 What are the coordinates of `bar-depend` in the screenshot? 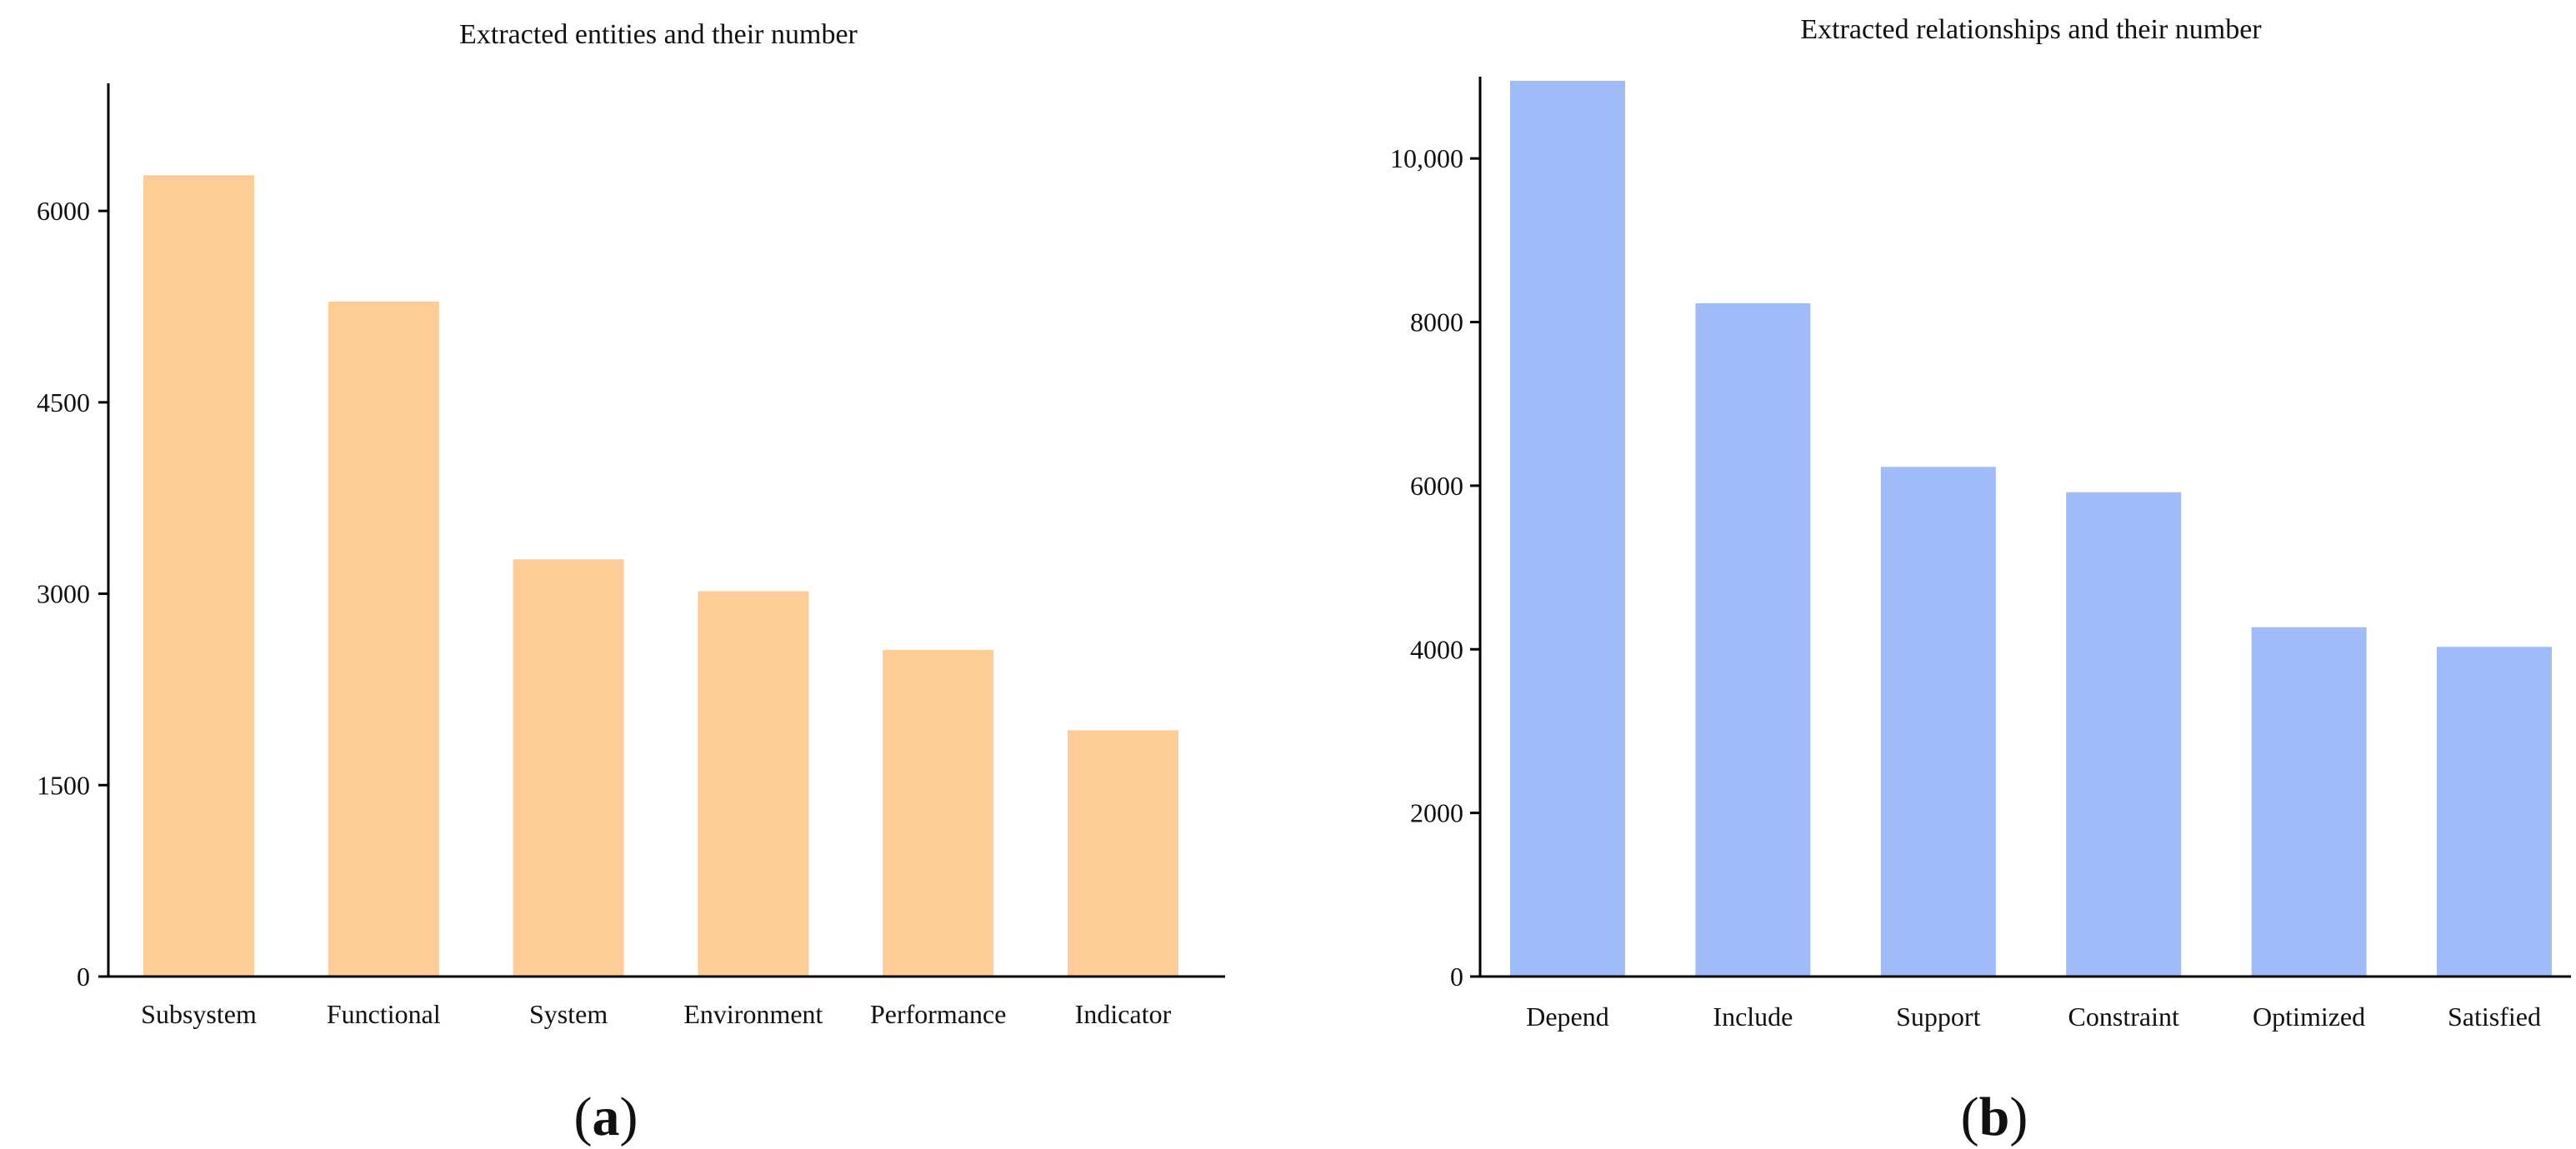 It's located at (1568, 528).